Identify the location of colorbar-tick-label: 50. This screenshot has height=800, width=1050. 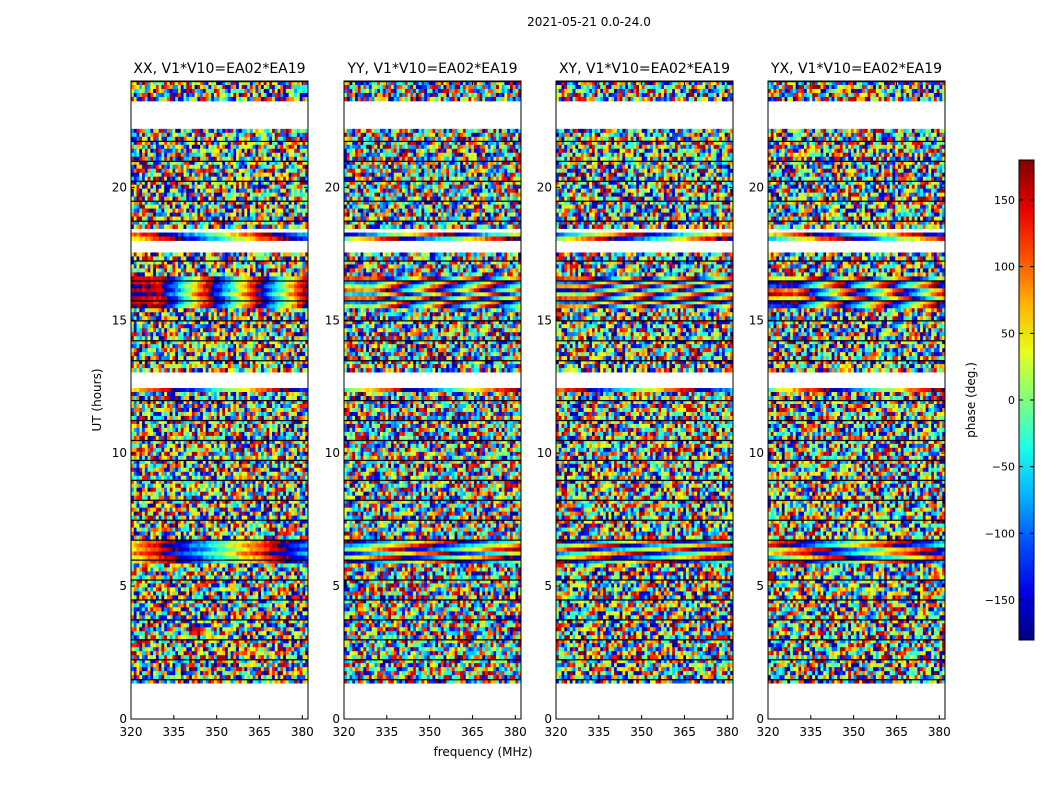
(1008, 333).